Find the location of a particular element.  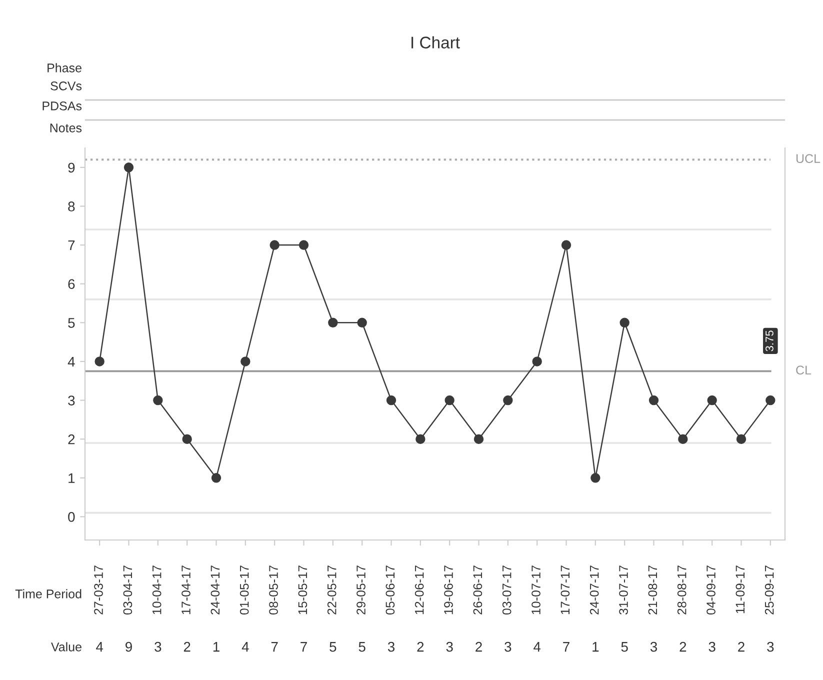

y-tick-label: 2 is located at coordinates (71, 439).